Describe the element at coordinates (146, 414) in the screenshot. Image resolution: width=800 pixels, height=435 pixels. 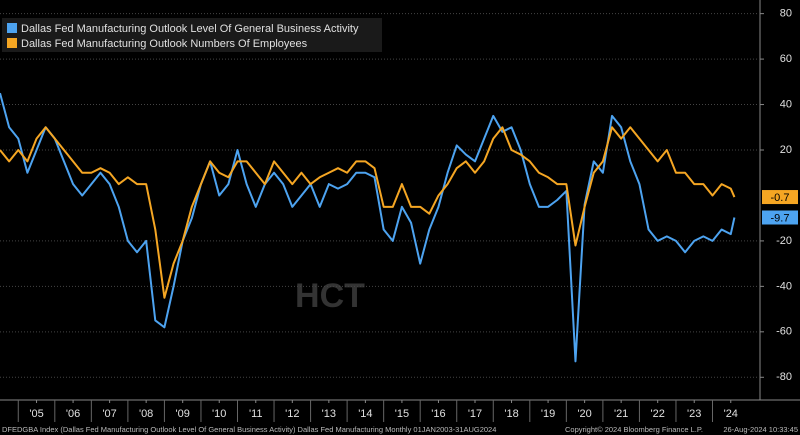
I see `x-tick-label: '08` at that location.